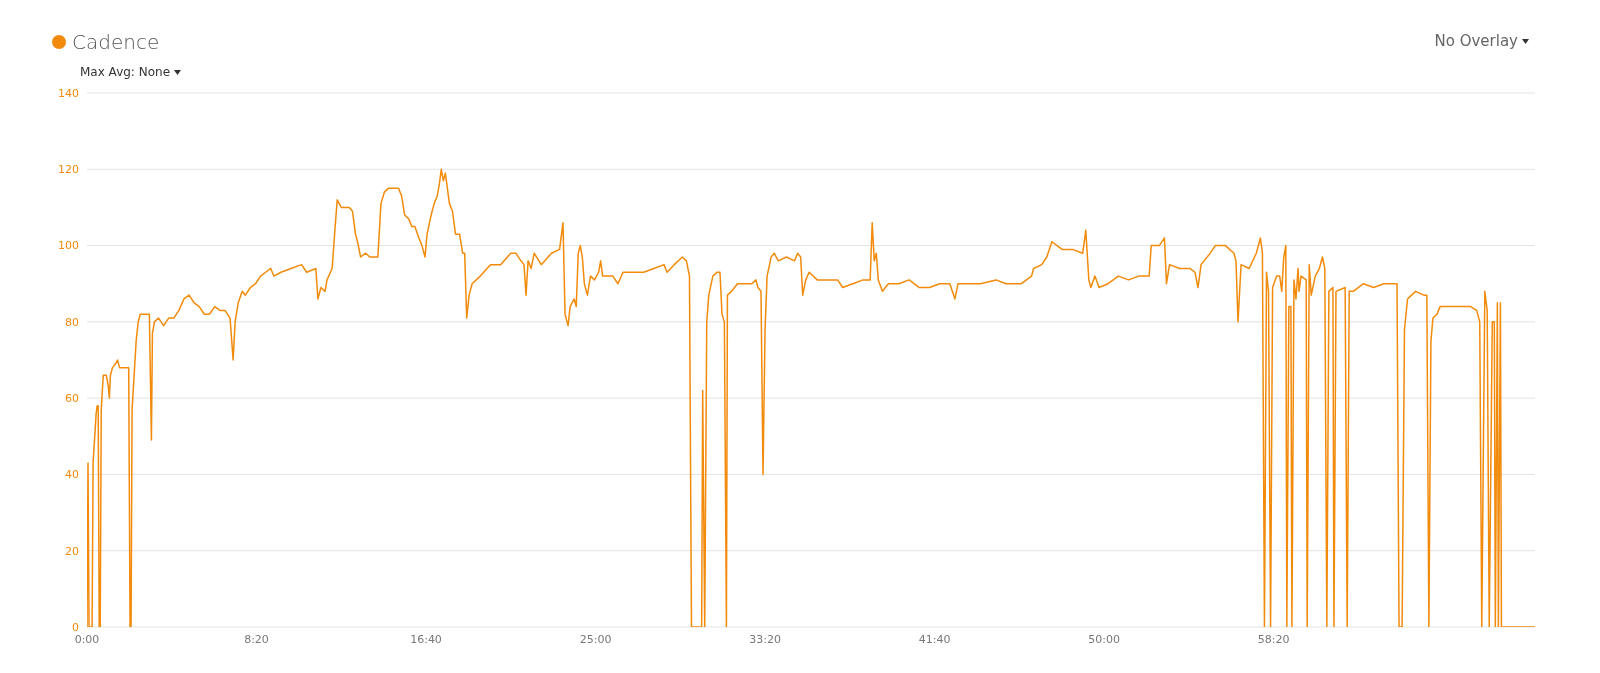  Describe the element at coordinates (72, 551) in the screenshot. I see `y-tick-label: 20` at that location.